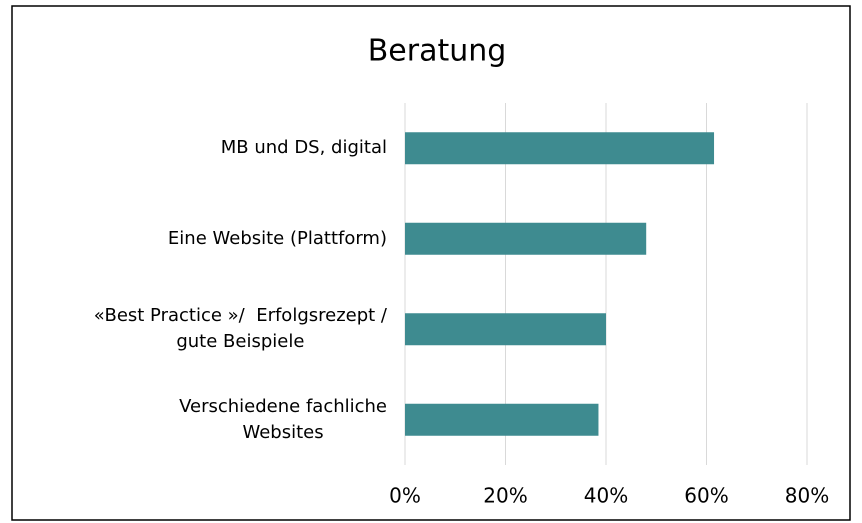  Describe the element at coordinates (505, 496) in the screenshot. I see `x-tick-label: 20%` at that location.